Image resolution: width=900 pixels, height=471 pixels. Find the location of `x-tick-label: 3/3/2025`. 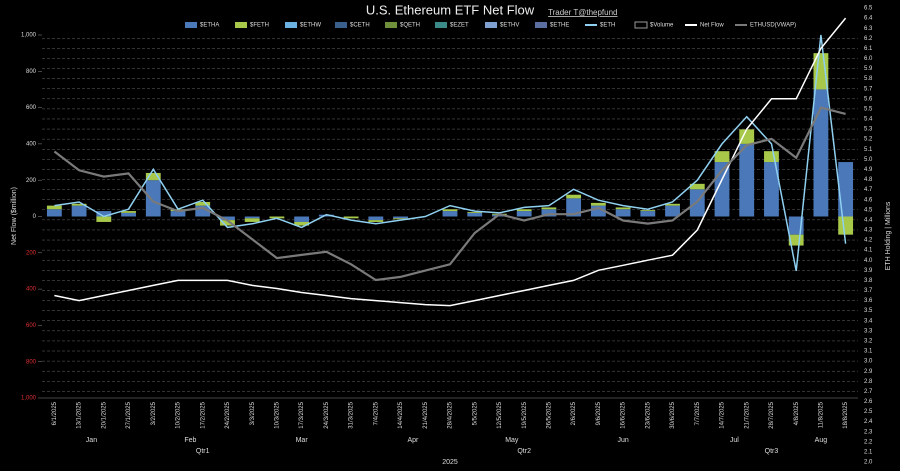

x-tick-label: 3/3/2025 is located at coordinates (253, 413).